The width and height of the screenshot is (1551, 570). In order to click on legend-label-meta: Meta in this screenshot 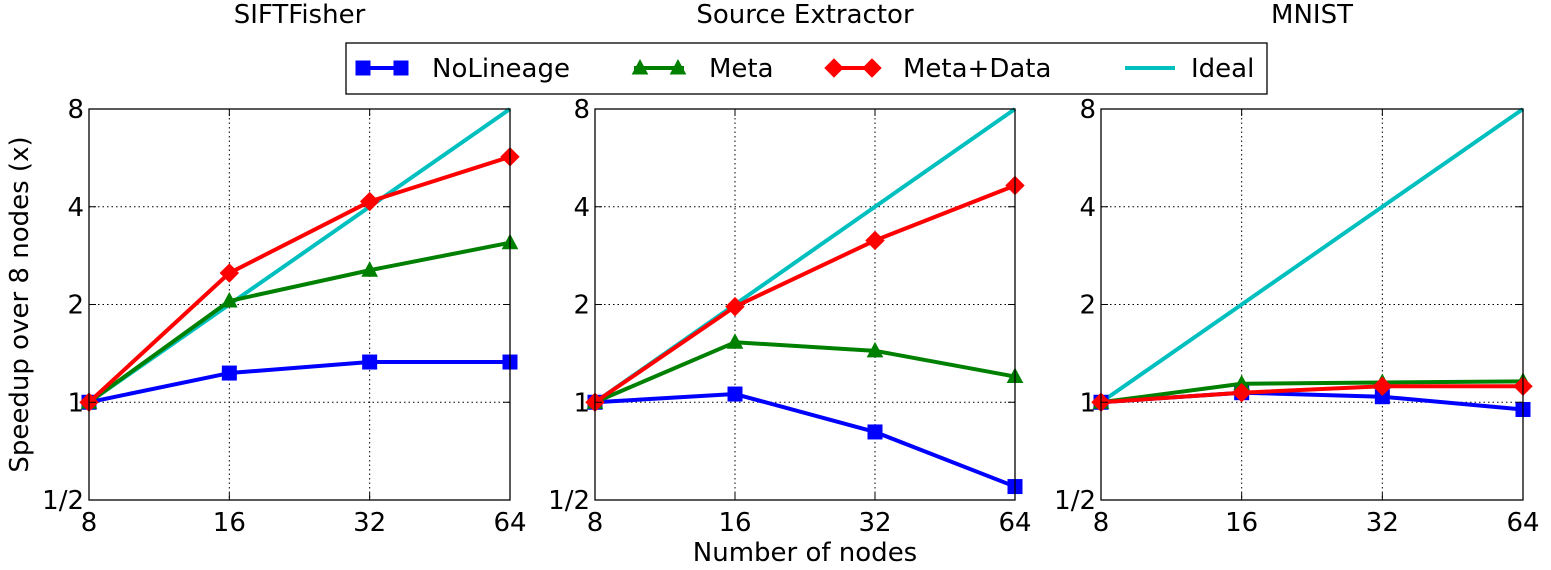, I will do `click(741, 69)`.